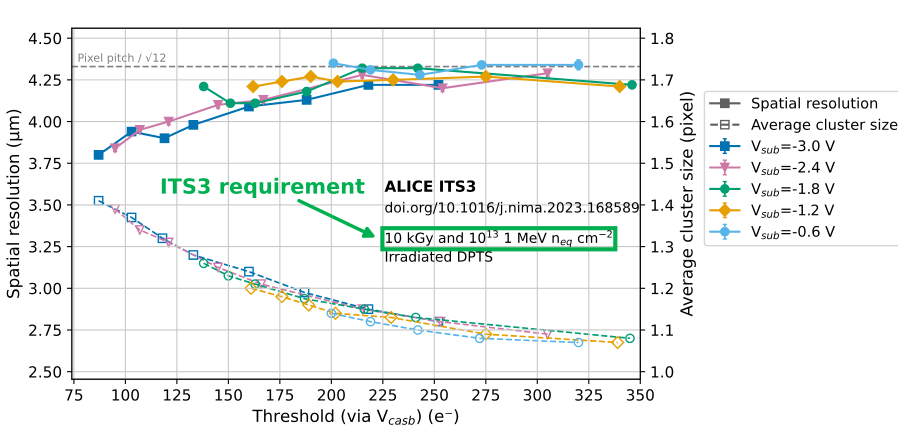 The image size is (898, 427). I want to click on x-tick-label: 150, so click(228, 395).